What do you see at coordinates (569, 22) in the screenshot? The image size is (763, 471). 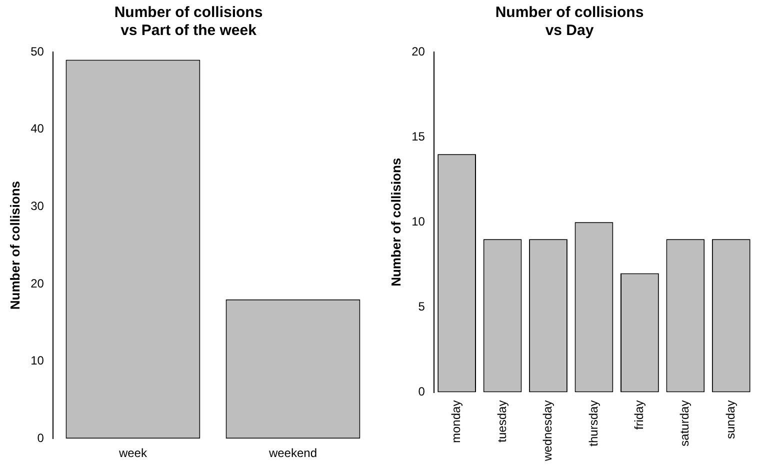 I see `chart-title: Number of collisions vs Day` at bounding box center [569, 22].